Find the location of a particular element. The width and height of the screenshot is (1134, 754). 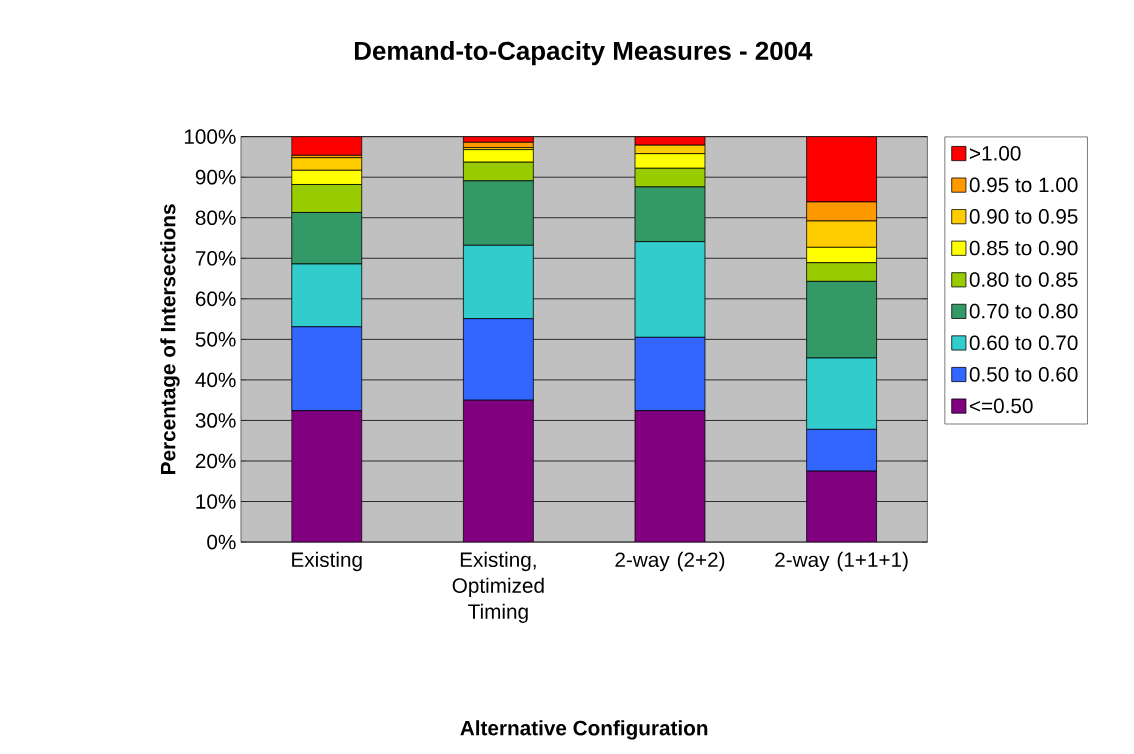

y-tick-label: 30% is located at coordinates (215, 420).